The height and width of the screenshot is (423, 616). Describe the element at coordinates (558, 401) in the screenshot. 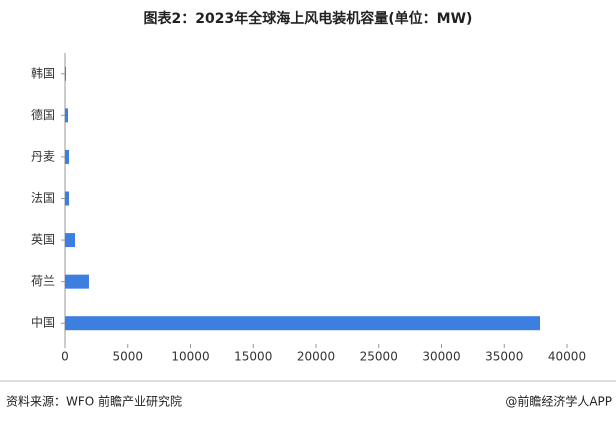

I see `credit: @前瞻经济学人APP` at that location.